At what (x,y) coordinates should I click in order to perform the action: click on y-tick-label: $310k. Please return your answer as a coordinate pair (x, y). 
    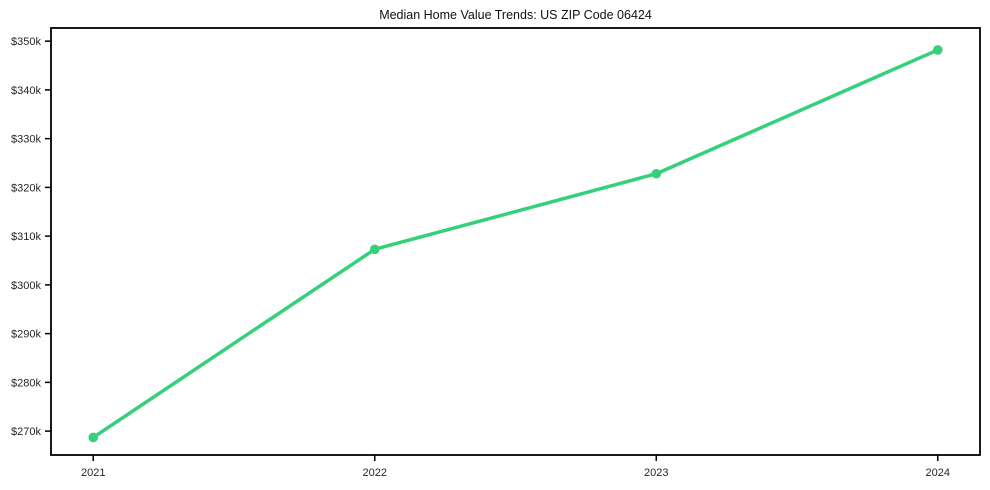
    Looking at the image, I should click on (26, 237).